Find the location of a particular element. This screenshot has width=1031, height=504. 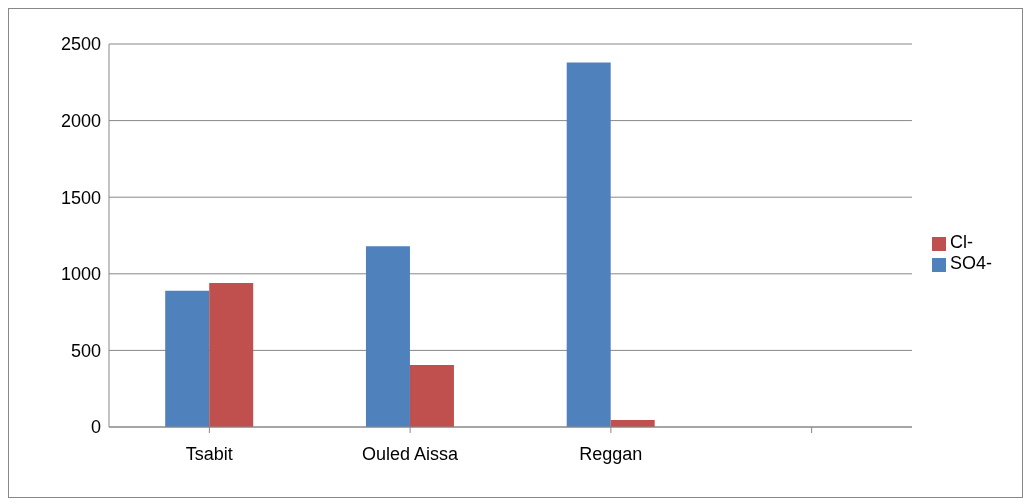

y-tick-label: 1000 is located at coordinates (80, 274).